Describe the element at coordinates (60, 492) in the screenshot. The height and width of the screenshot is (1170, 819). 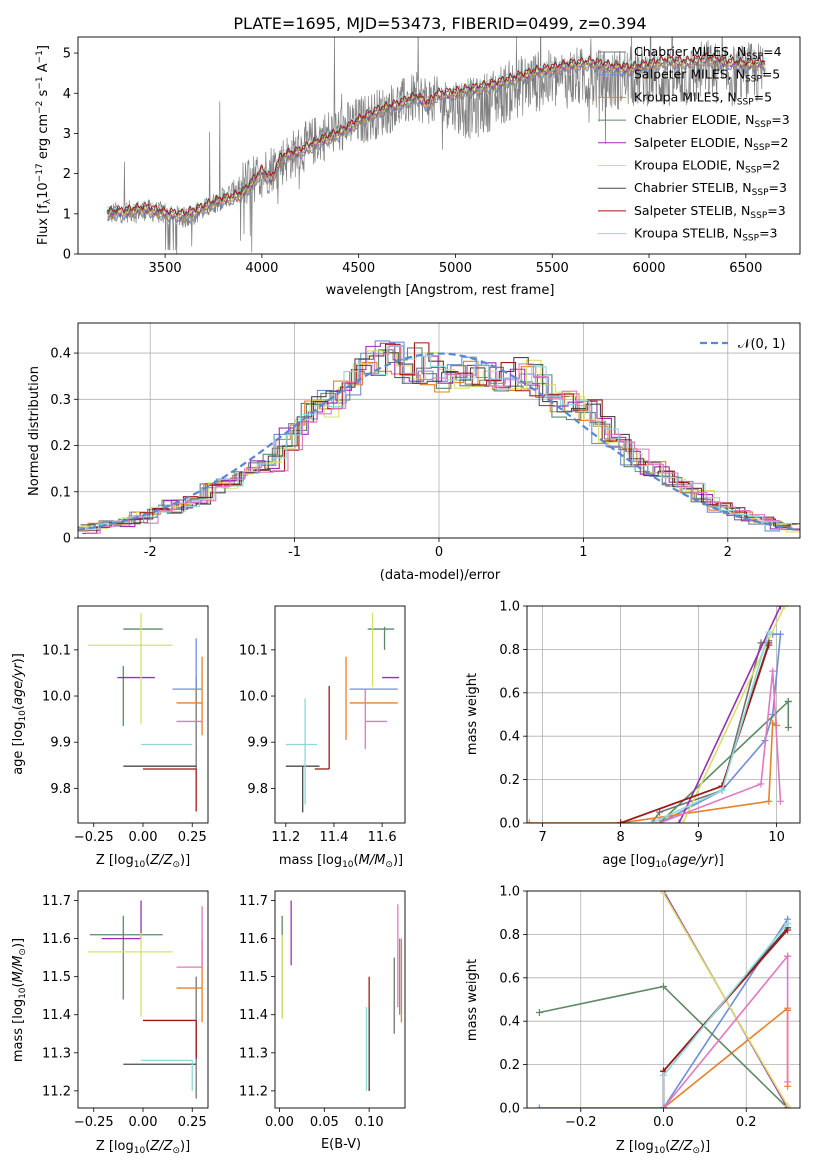
I see `y-tick-label: 0.1` at that location.